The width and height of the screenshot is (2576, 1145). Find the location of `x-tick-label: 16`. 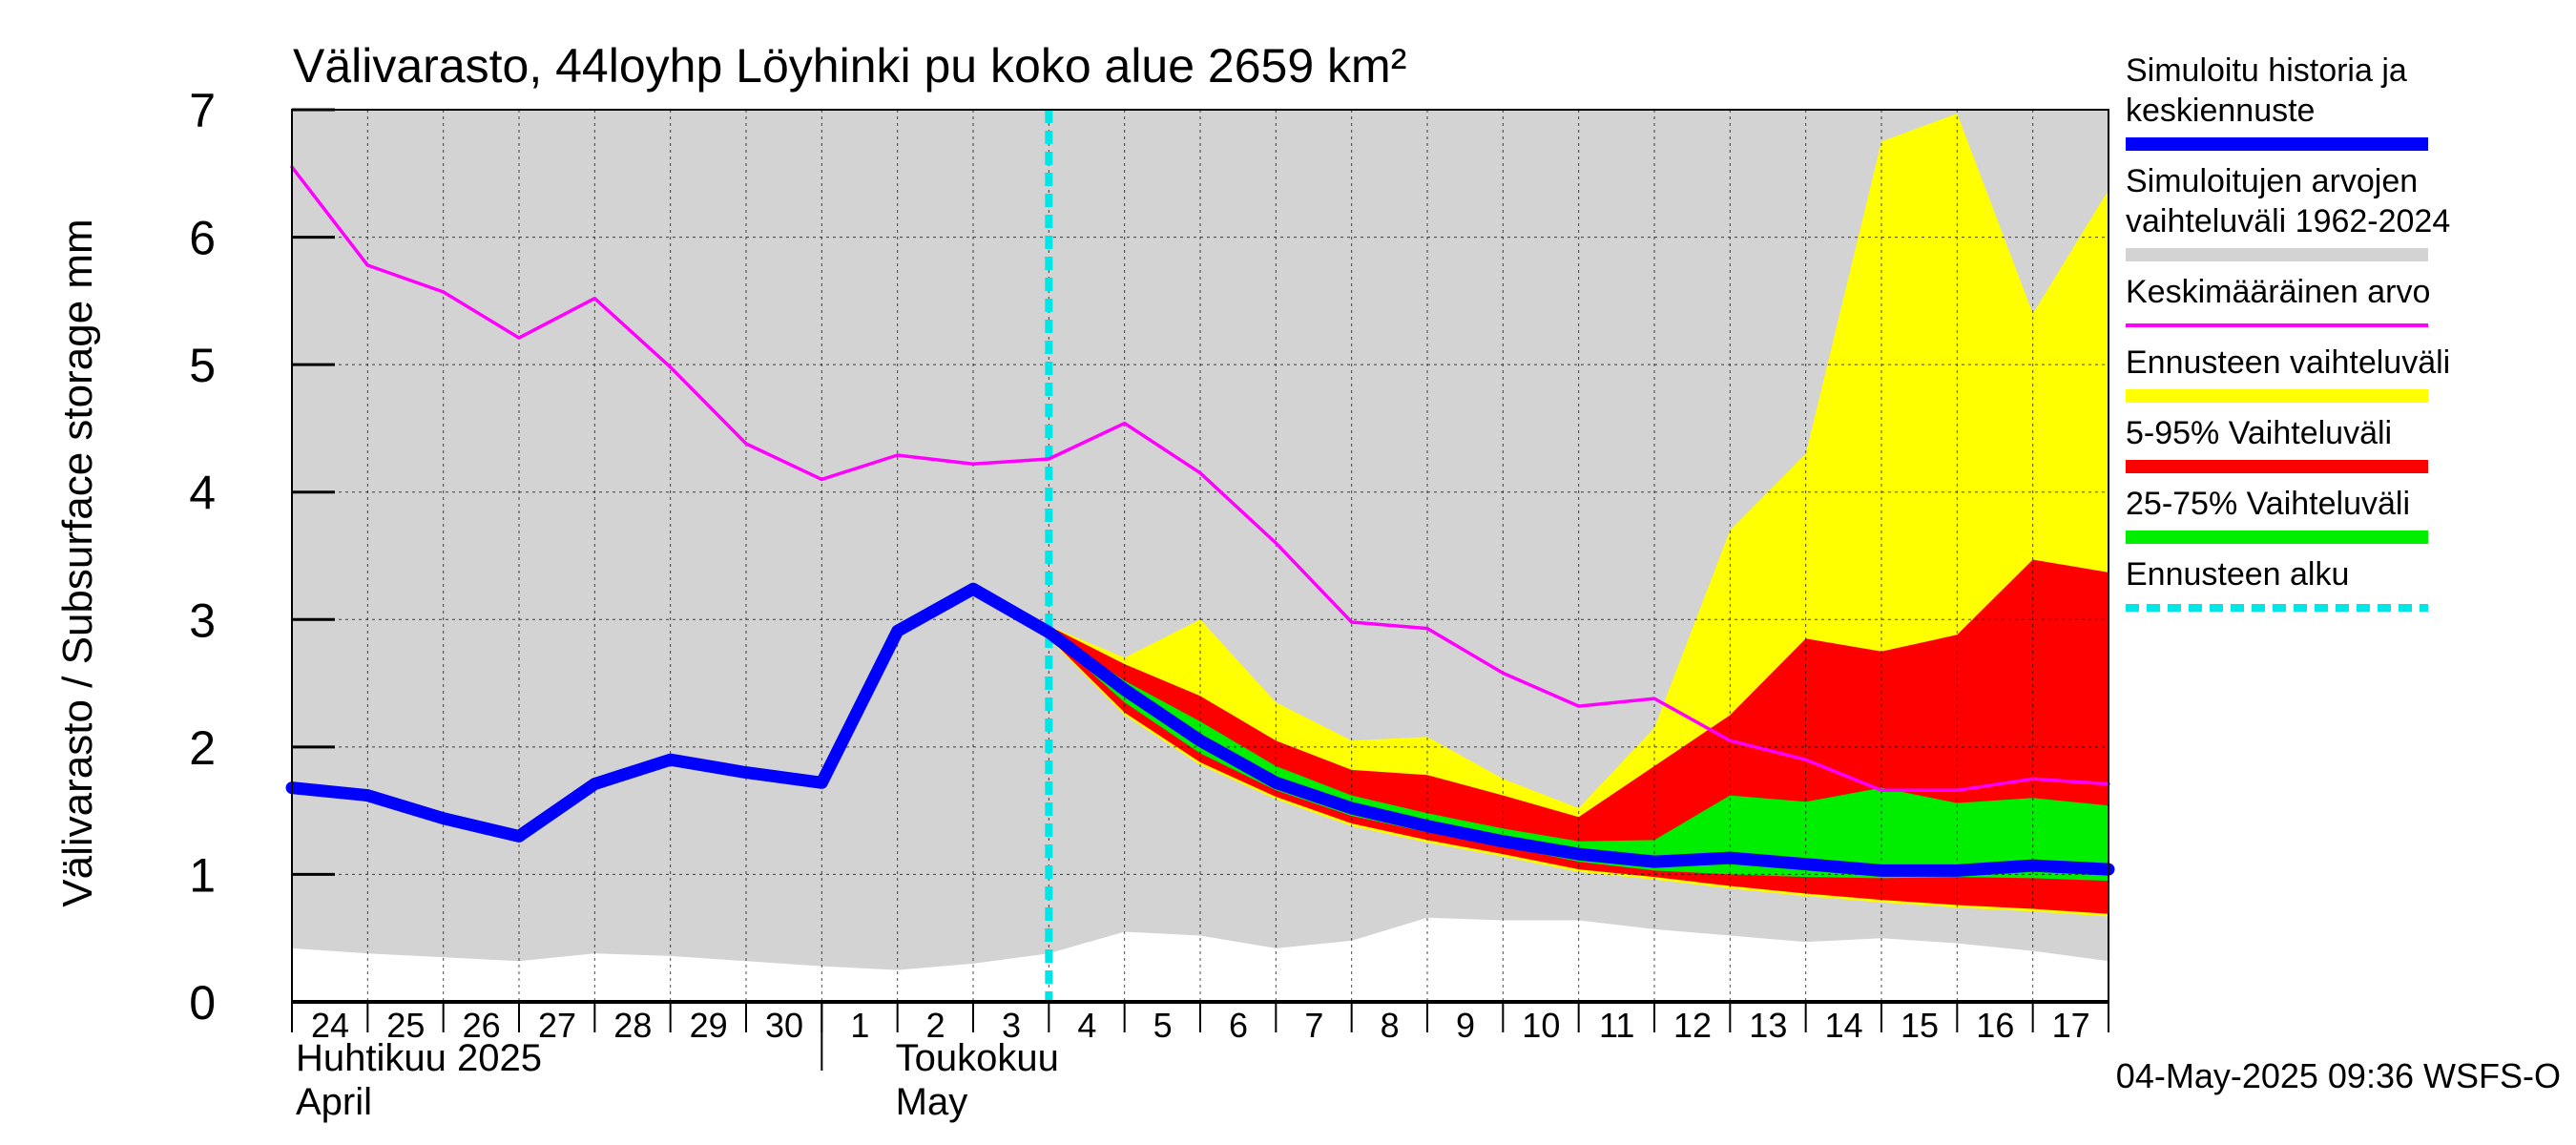

x-tick-label: 16 is located at coordinates (1995, 1025).